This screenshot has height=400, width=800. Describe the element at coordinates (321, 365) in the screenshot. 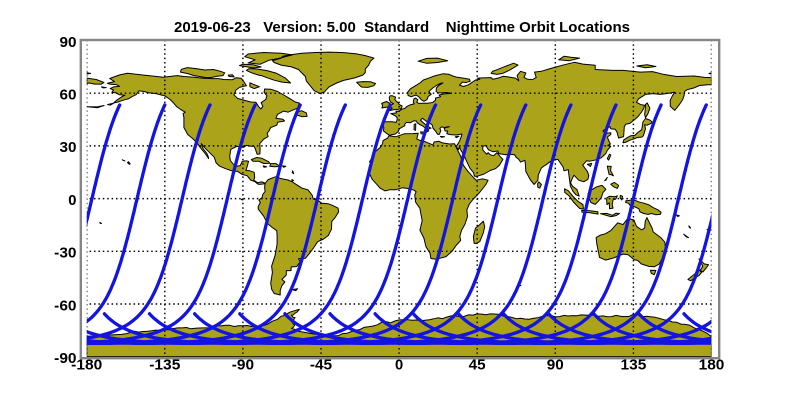

I see `svg-text: -45` at that location.